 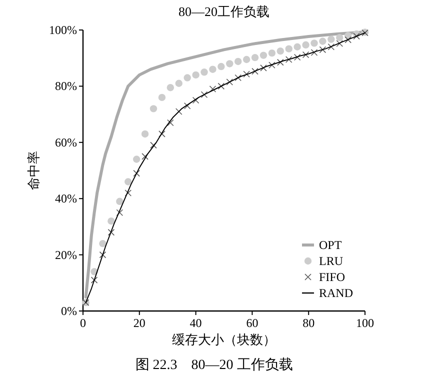 What do you see at coordinates (214, 365) in the screenshot?
I see `caption: 图 22.3 80—20 工作负载` at bounding box center [214, 365].